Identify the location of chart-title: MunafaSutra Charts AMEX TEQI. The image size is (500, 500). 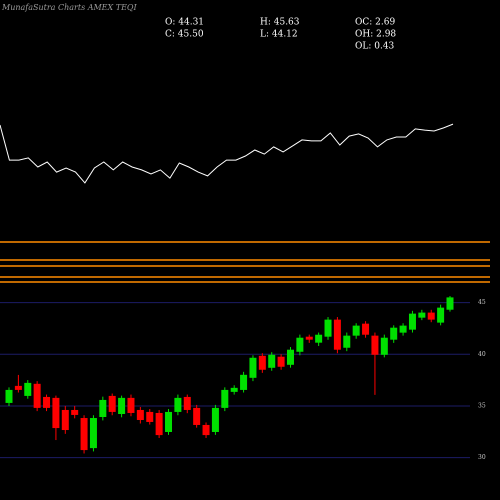
(69, 7).